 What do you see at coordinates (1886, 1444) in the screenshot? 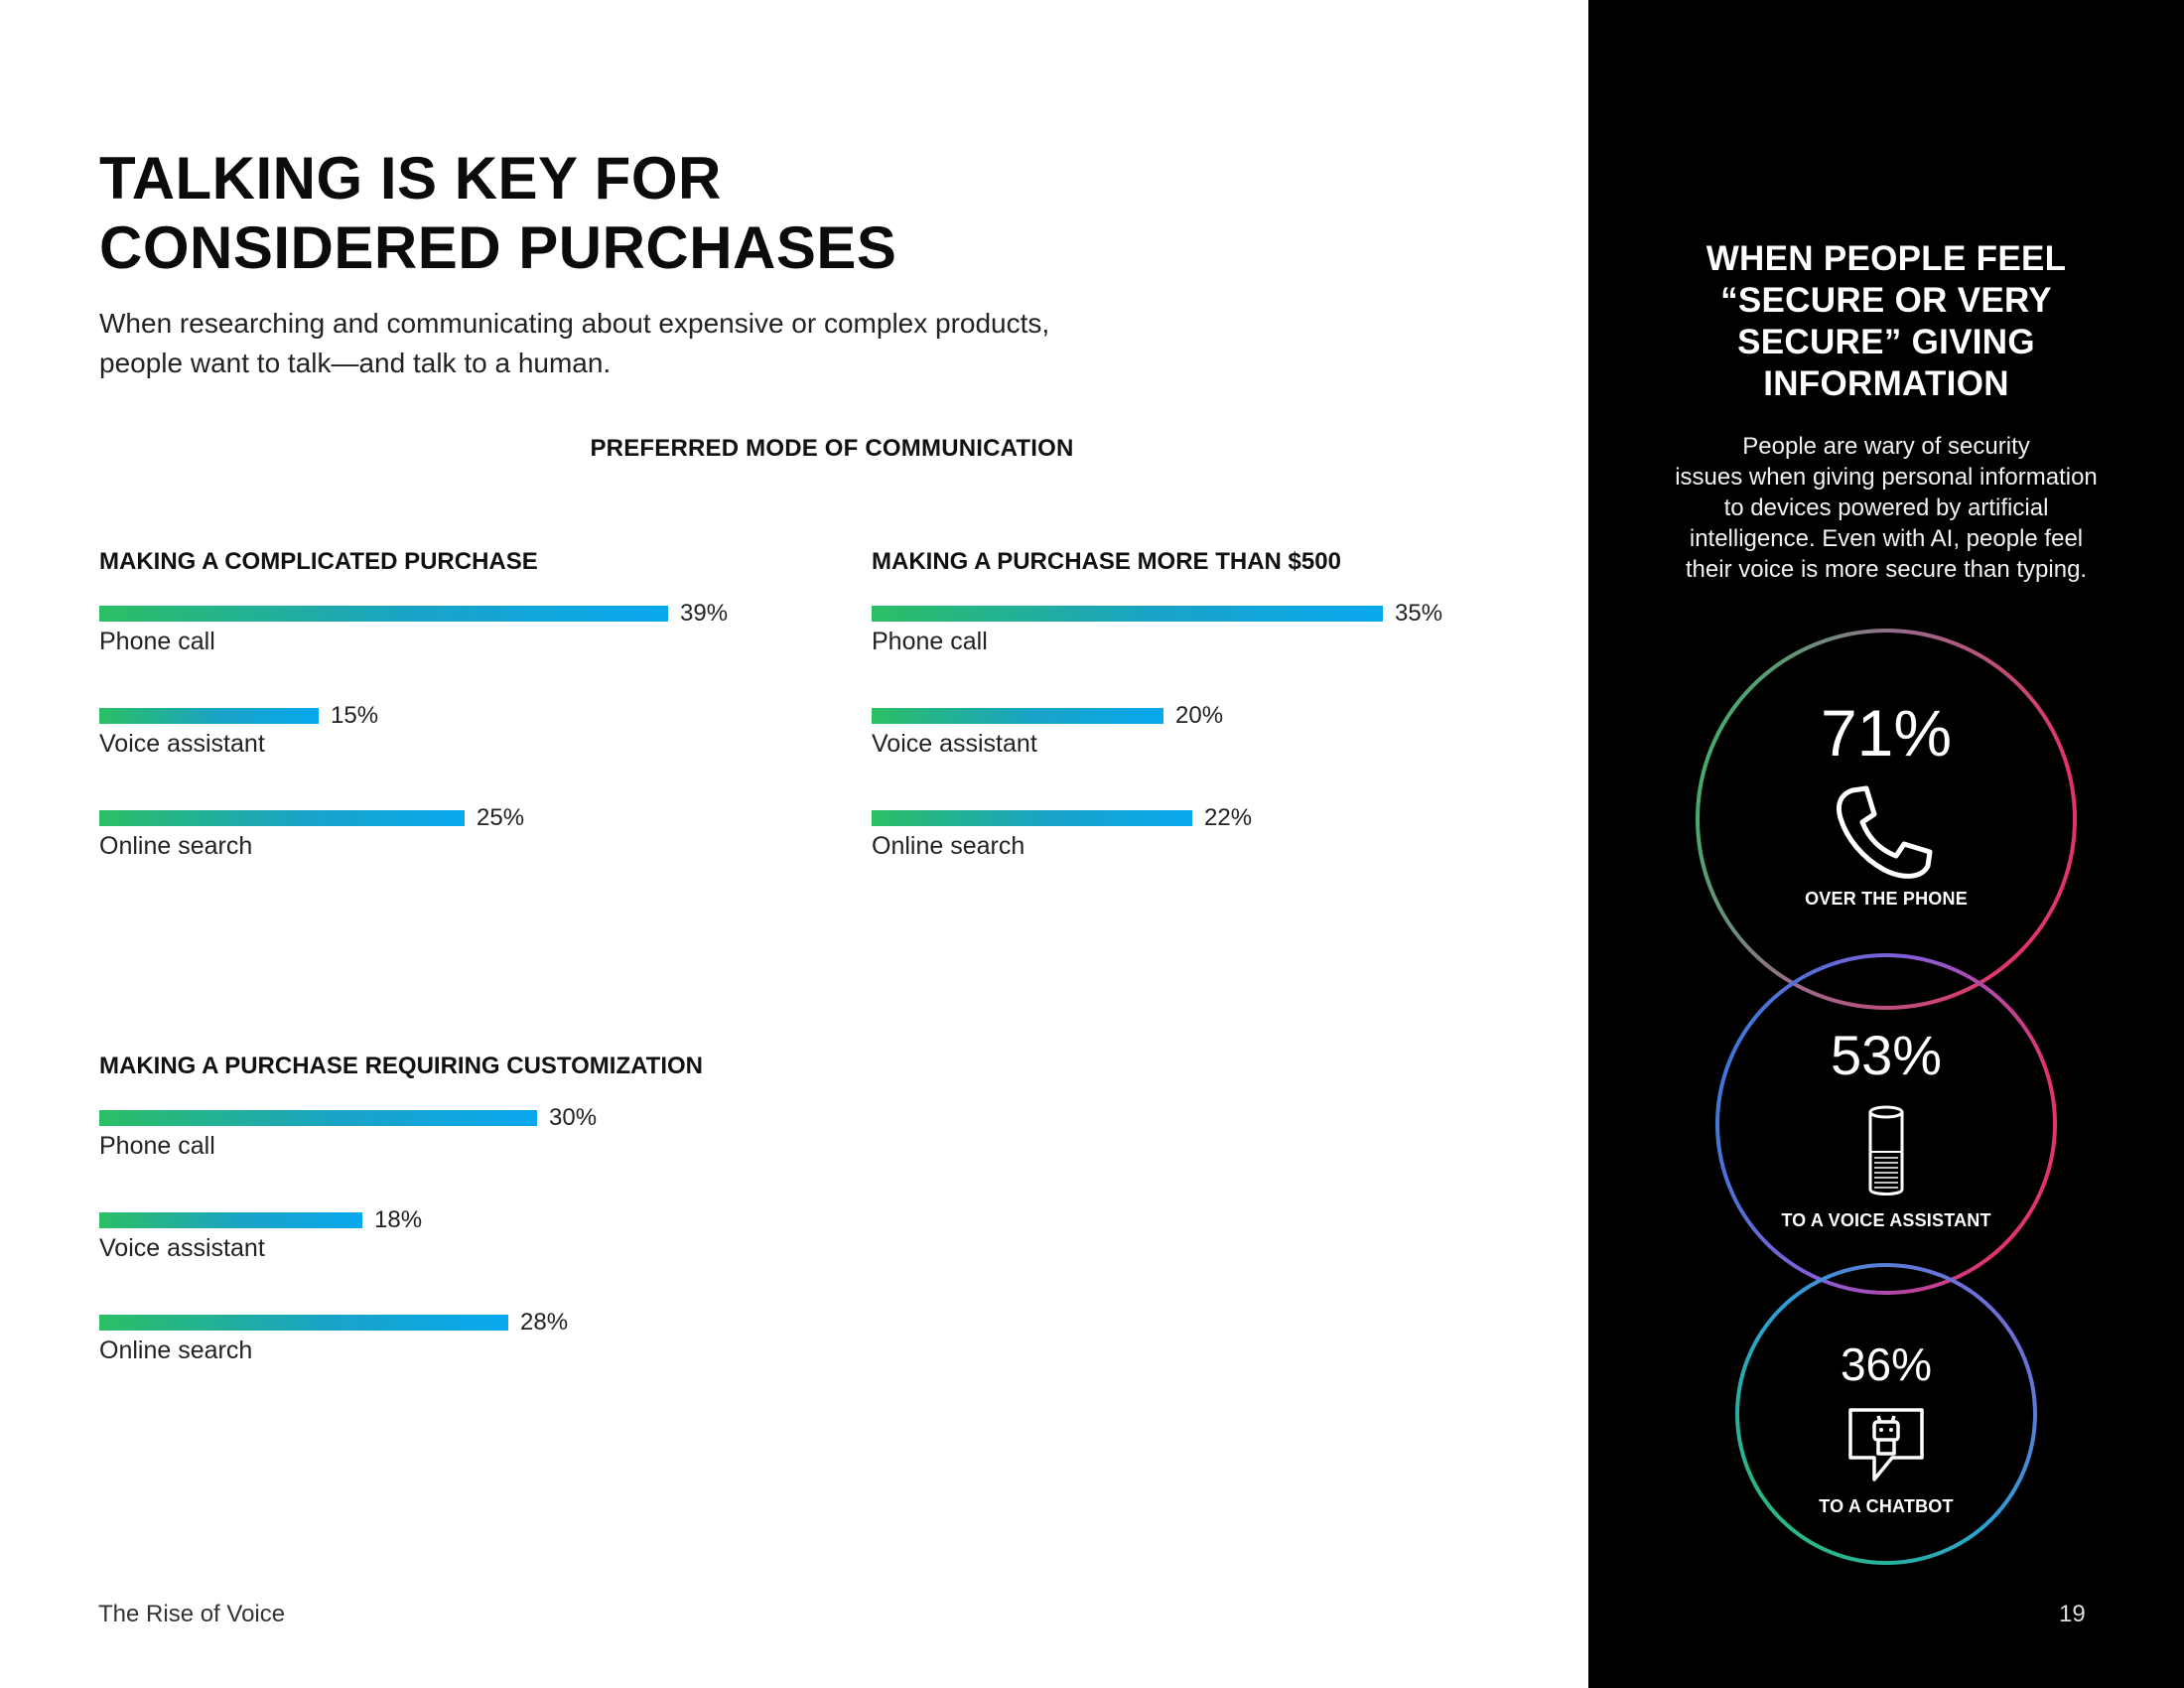
I see `chatbot-icon` at bounding box center [1886, 1444].